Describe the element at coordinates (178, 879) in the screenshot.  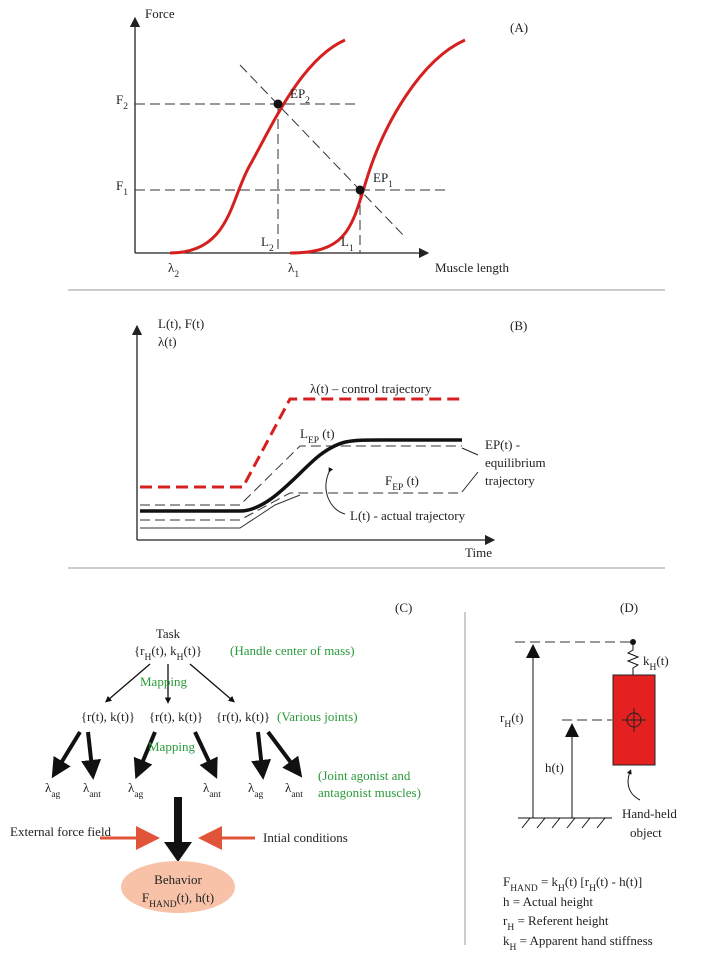
I see `node: Behavior` at that location.